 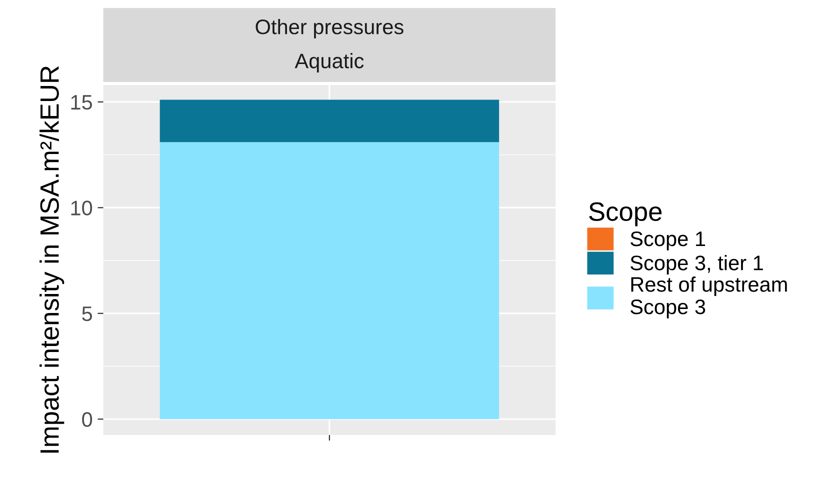 I want to click on legend-label: Scope 1, so click(x=668, y=240).